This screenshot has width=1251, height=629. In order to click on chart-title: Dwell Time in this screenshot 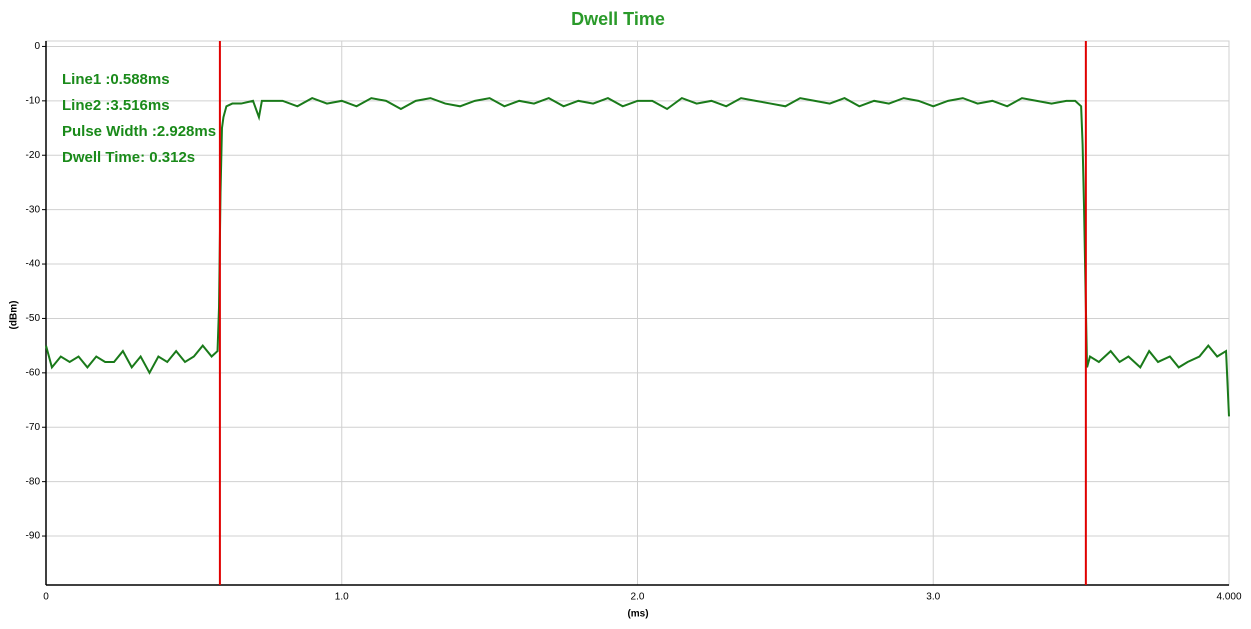, I will do `click(618, 19)`.